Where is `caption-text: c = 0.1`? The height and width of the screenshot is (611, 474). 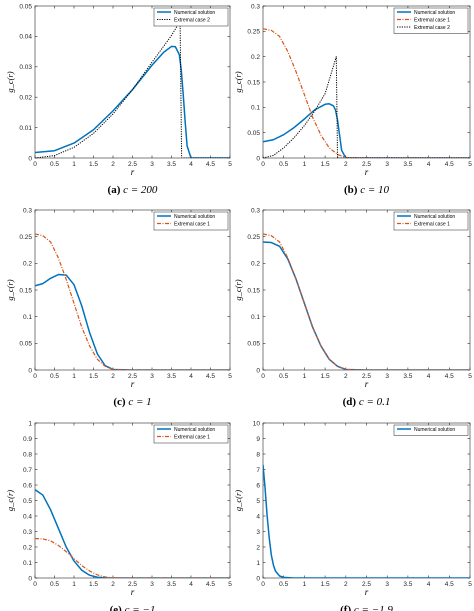 caption-text: c = 0.1 is located at coordinates (375, 402).